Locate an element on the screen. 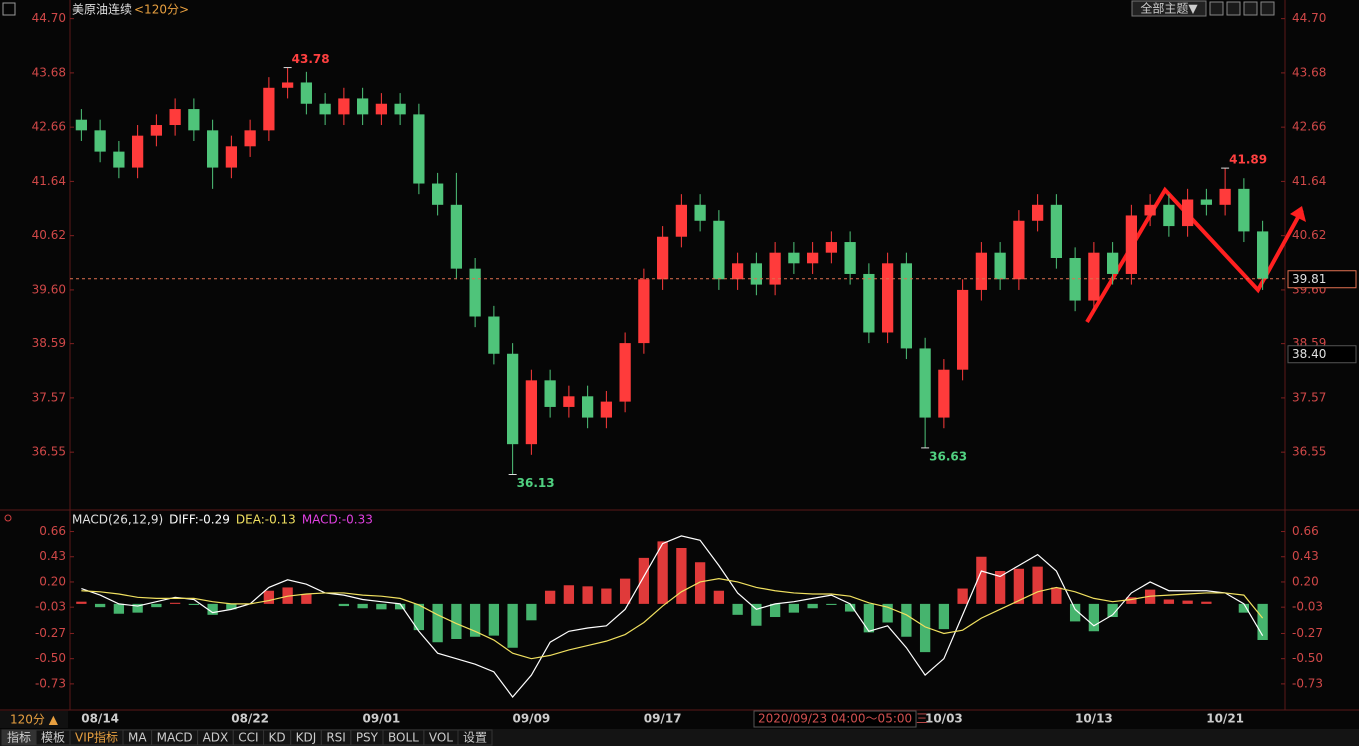 This screenshot has width=1359, height=746. x-tick-label: 09/09 is located at coordinates (531, 719).